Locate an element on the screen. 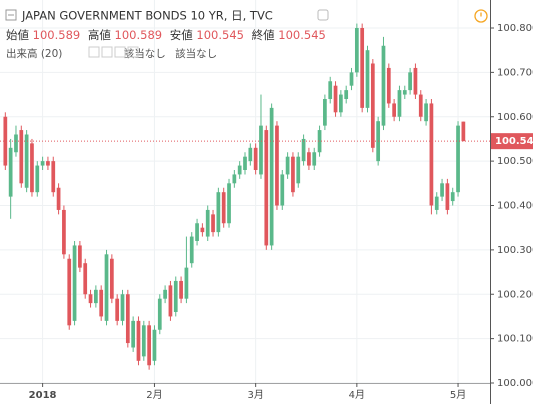  x-tick-label: 4月 is located at coordinates (357, 395).